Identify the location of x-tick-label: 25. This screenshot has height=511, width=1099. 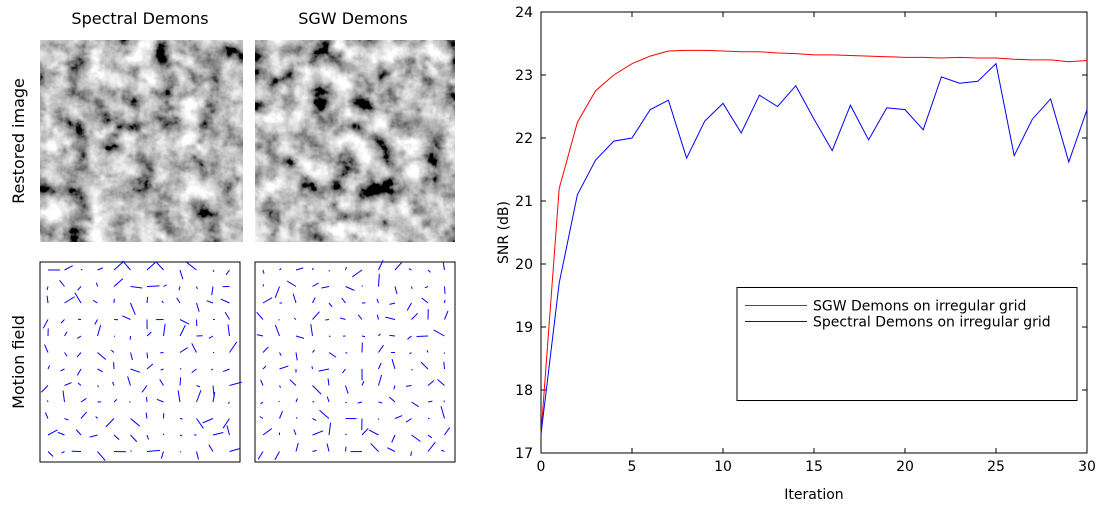
(996, 467).